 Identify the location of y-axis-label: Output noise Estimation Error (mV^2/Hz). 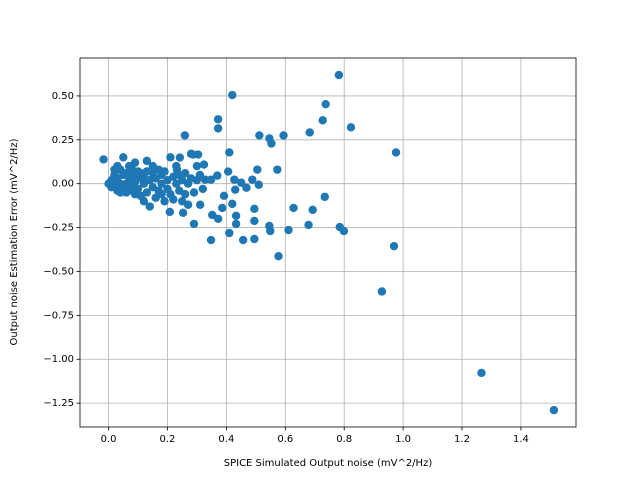
(14, 241).